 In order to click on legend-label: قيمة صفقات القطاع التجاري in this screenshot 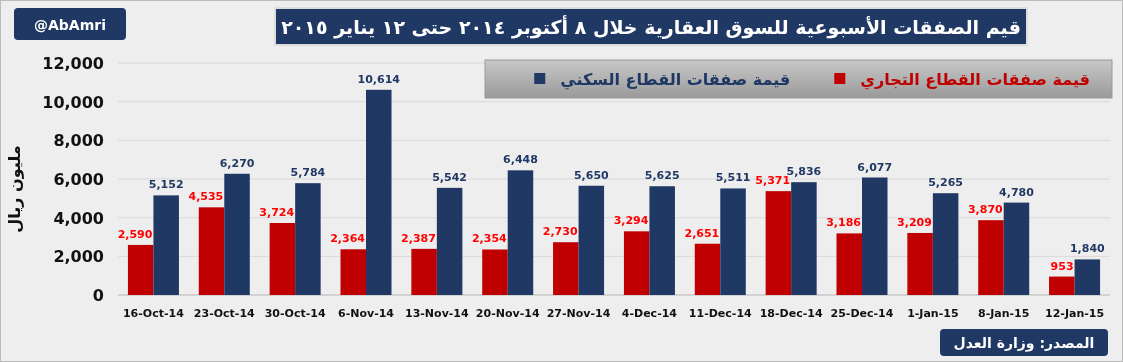, I will do `click(975, 80)`.